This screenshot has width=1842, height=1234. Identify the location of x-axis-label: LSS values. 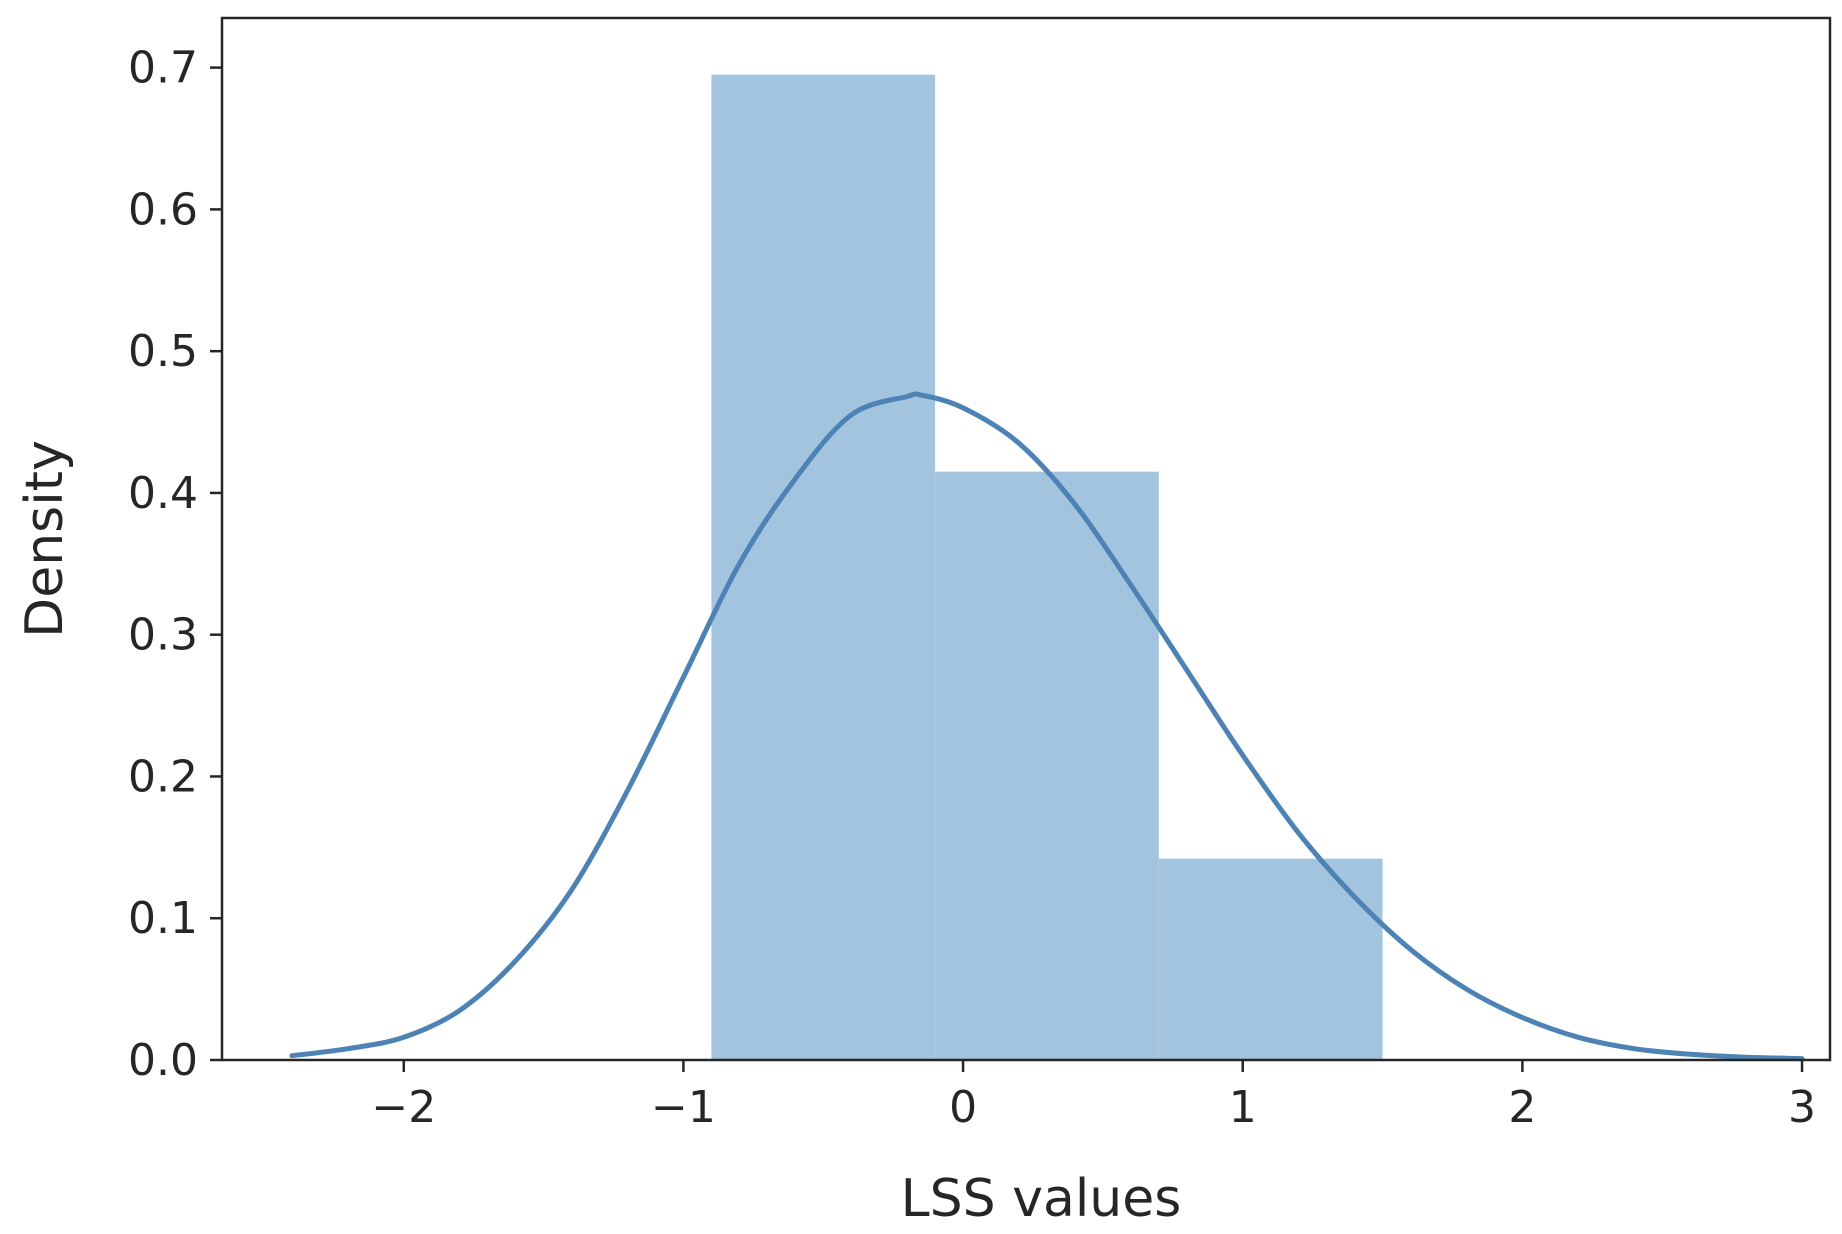
(1041, 1199).